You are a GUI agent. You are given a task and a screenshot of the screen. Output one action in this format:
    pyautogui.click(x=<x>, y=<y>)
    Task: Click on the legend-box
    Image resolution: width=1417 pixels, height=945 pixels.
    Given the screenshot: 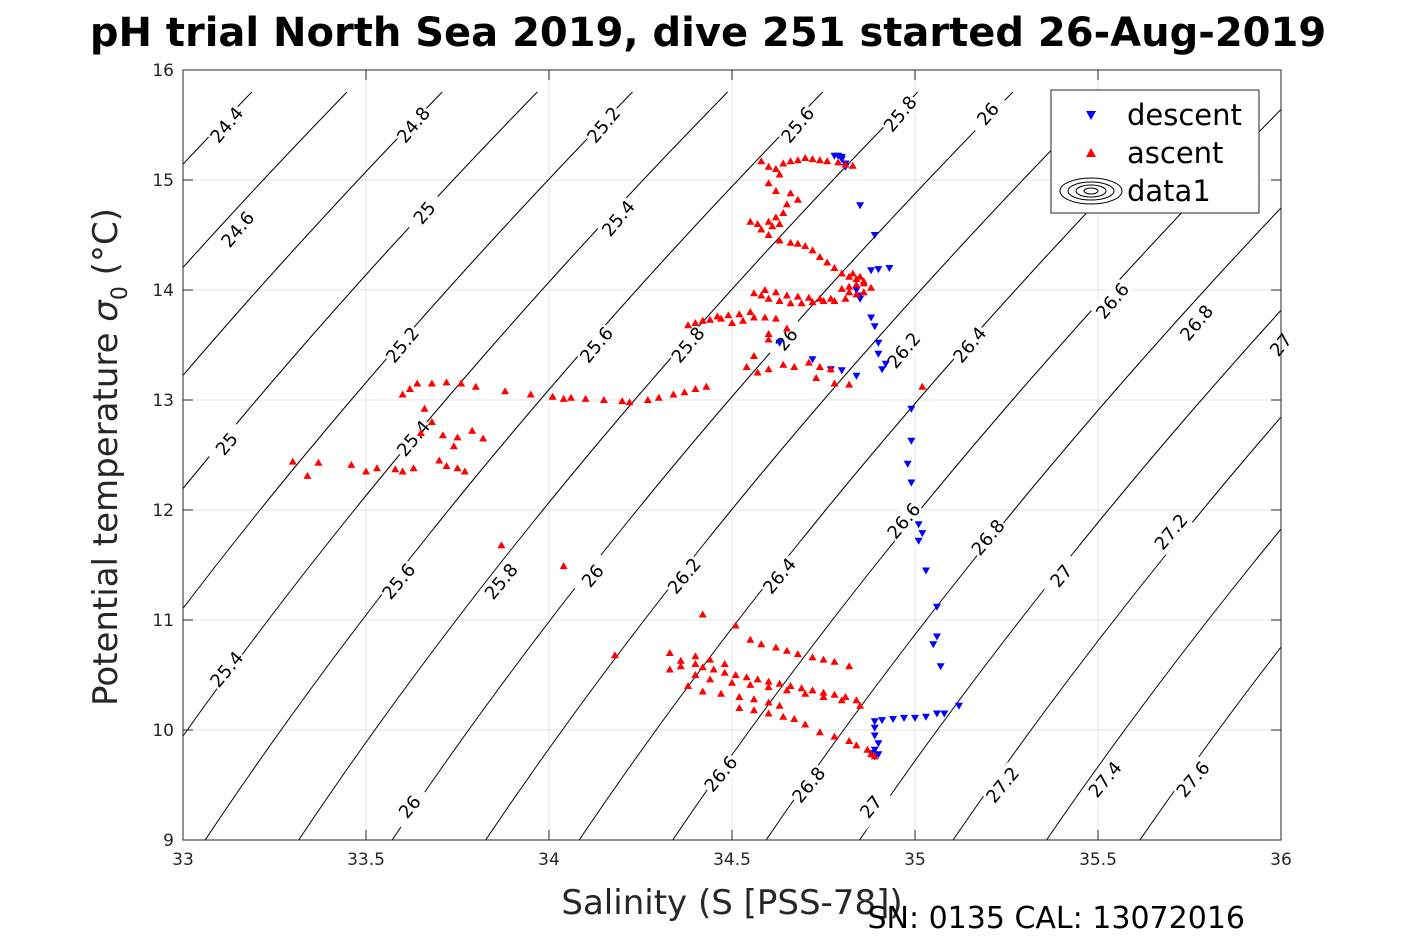 What is the action you would take?
    pyautogui.click(x=1155, y=151)
    